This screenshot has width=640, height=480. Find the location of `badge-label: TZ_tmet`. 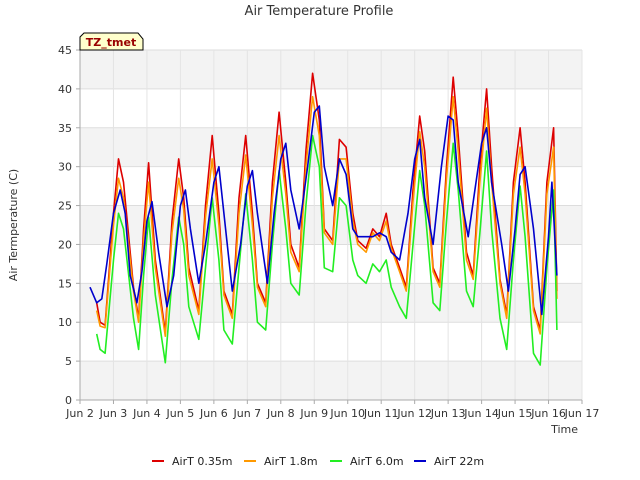

badge-label: TZ_tmet is located at coordinates (111, 42).